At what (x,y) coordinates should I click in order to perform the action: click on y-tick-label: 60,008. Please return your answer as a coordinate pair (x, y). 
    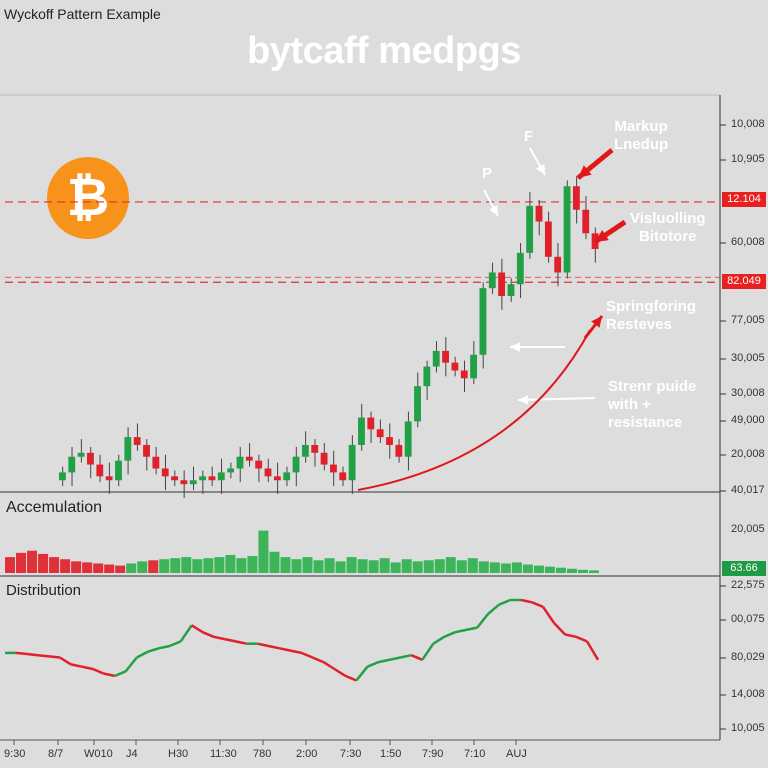
    Looking at the image, I should click on (748, 242).